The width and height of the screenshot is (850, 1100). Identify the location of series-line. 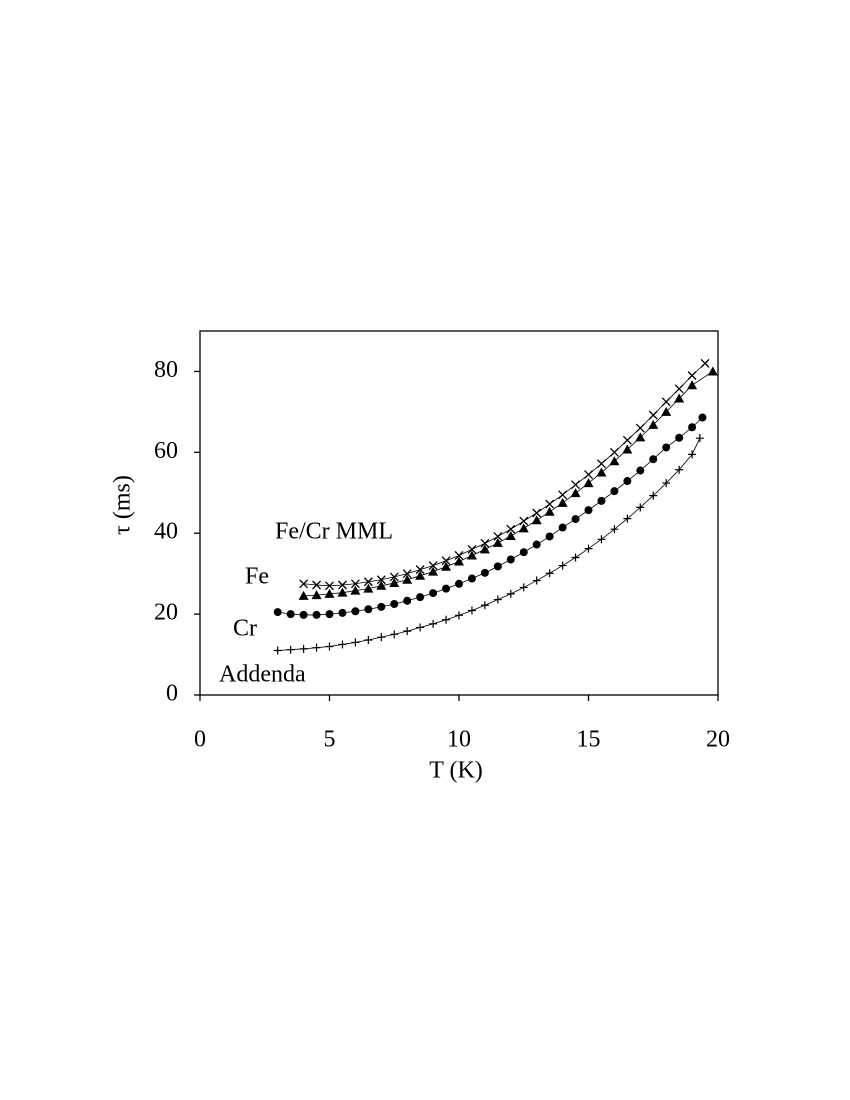
(489, 544).